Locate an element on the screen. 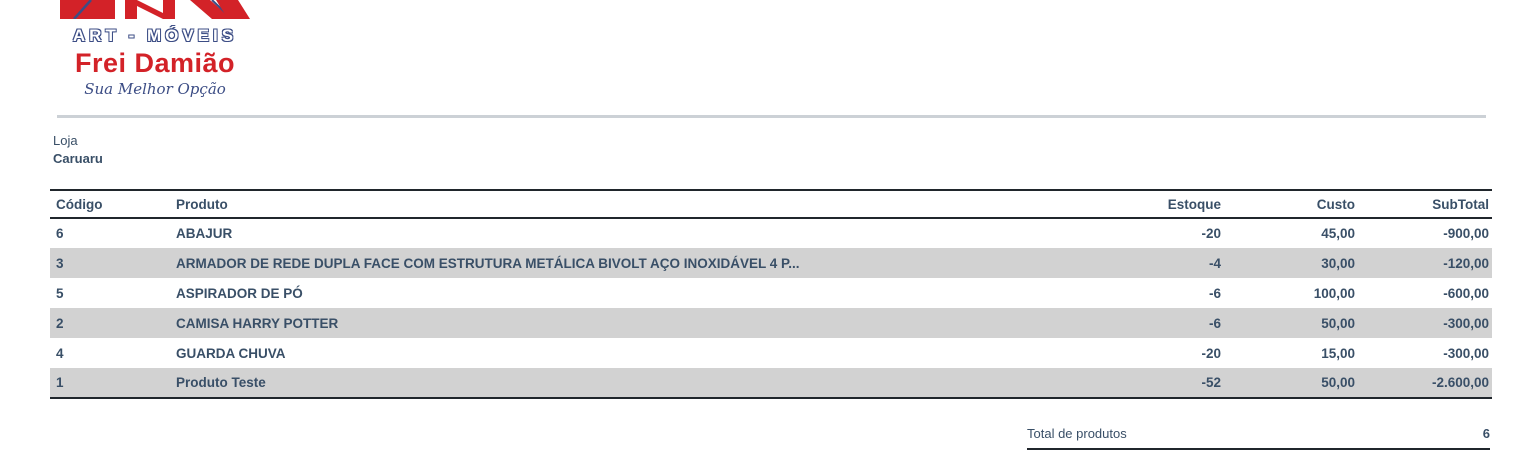 The width and height of the screenshot is (1540, 463). total-label: Total de produtos is located at coordinates (1077, 433).